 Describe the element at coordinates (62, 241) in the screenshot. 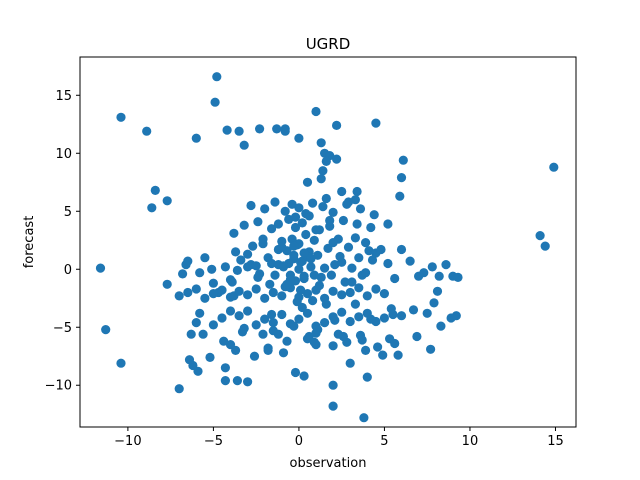

I see `y-axis-ticks: −10 −5 0 5 10 15` at that location.